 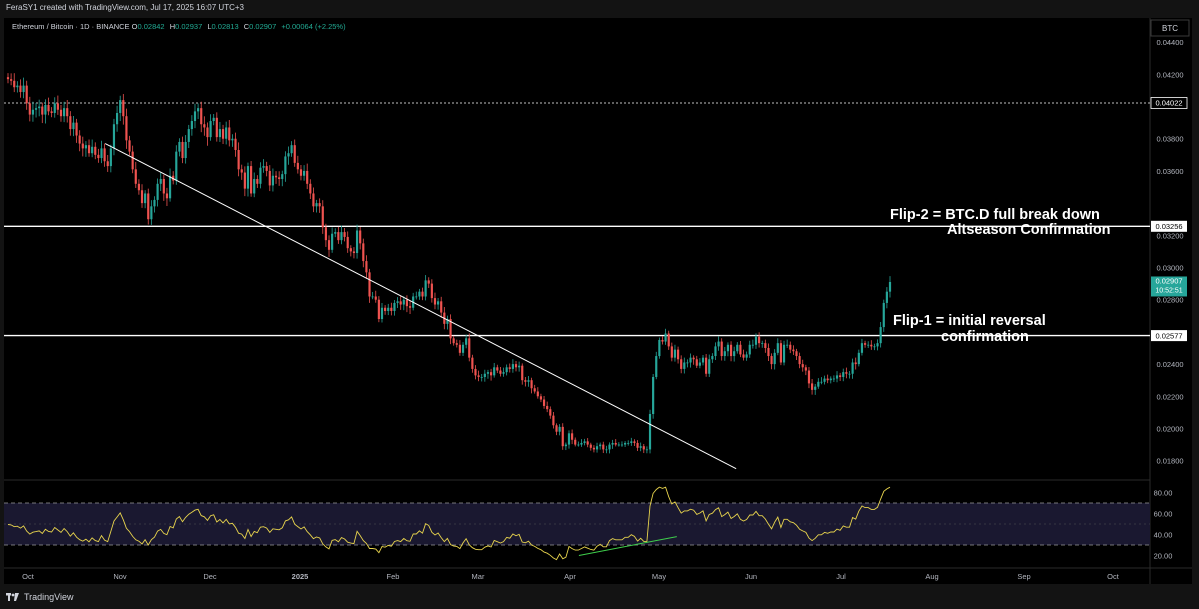 I want to click on time-tick-label: Apr, so click(x=570, y=576).